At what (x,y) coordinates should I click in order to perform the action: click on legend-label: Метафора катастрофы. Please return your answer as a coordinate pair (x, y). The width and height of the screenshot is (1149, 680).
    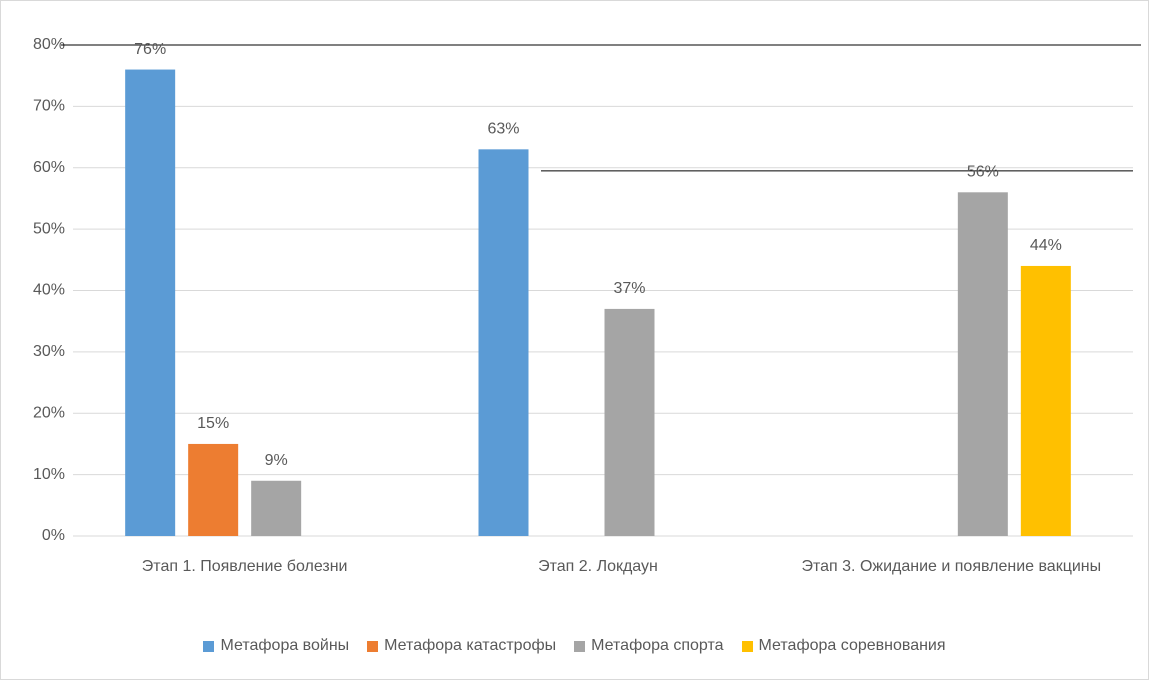
    Looking at the image, I should click on (470, 645).